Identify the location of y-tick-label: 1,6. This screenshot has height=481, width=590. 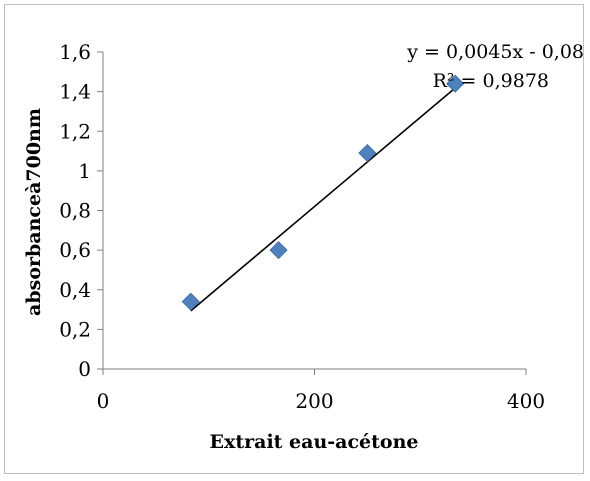
(75, 52).